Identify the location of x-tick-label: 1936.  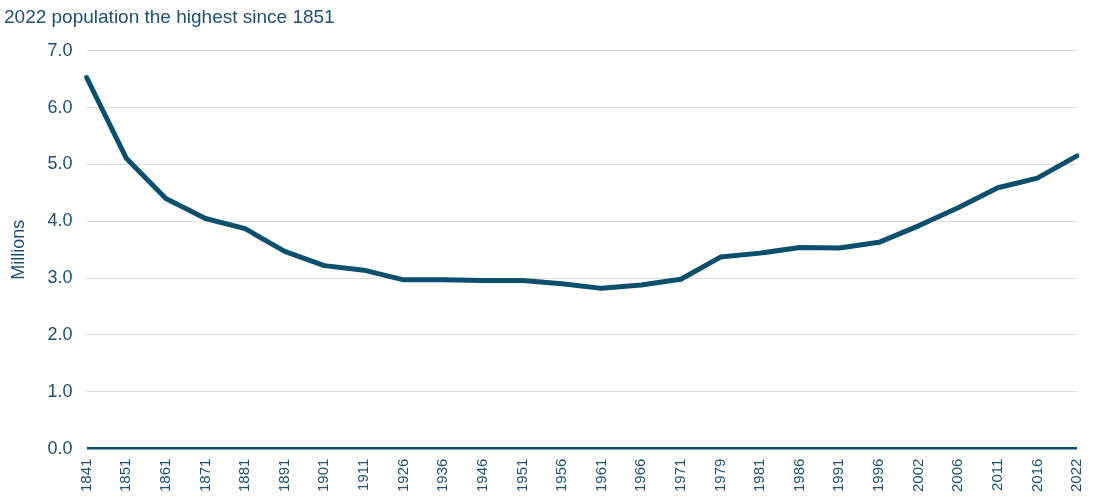
(442, 475).